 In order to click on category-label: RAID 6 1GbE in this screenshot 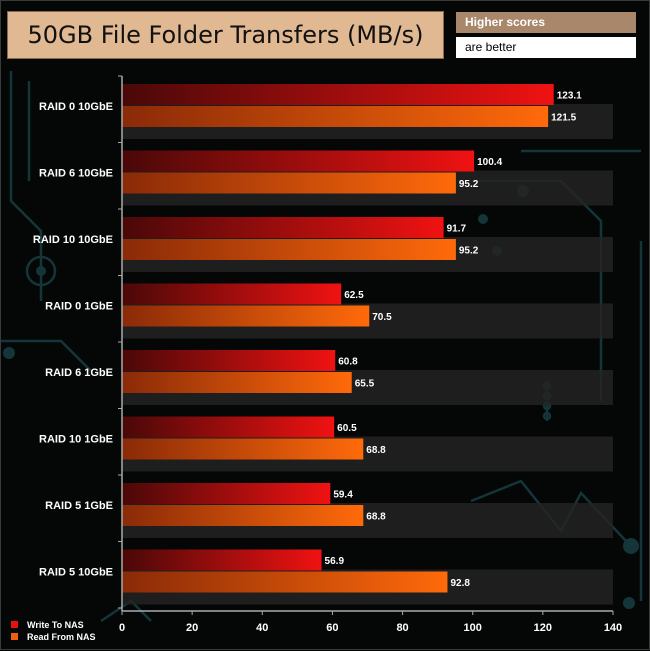, I will do `click(79, 373)`.